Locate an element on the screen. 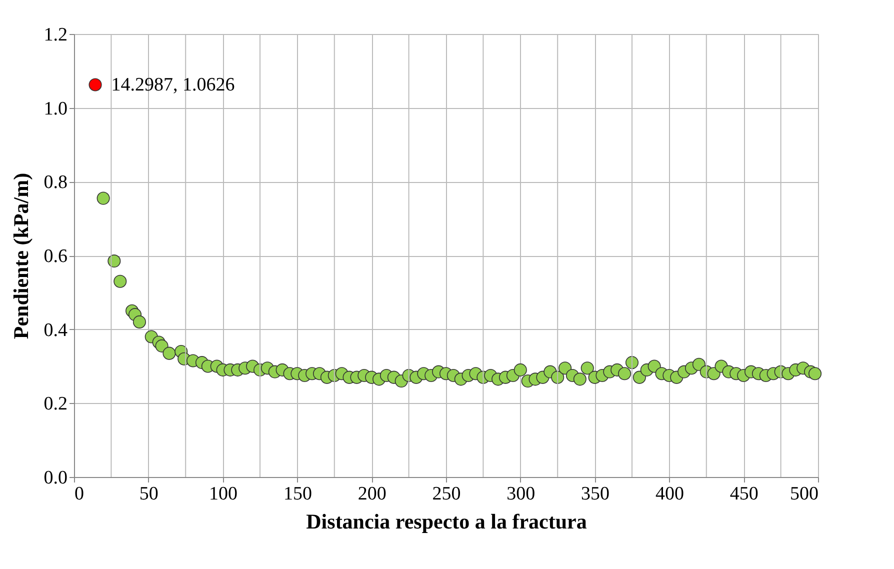 Image resolution: width=894 pixels, height=569 pixels. x-tick-label: 100 is located at coordinates (223, 494).